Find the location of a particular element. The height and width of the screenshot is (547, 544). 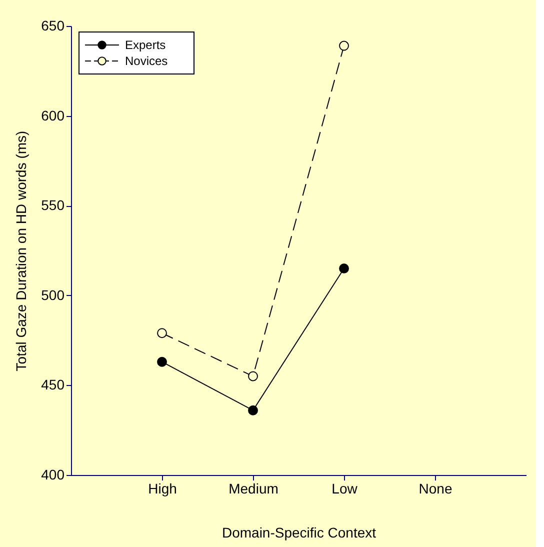

y-tick-label: 600 is located at coordinates (53, 115).